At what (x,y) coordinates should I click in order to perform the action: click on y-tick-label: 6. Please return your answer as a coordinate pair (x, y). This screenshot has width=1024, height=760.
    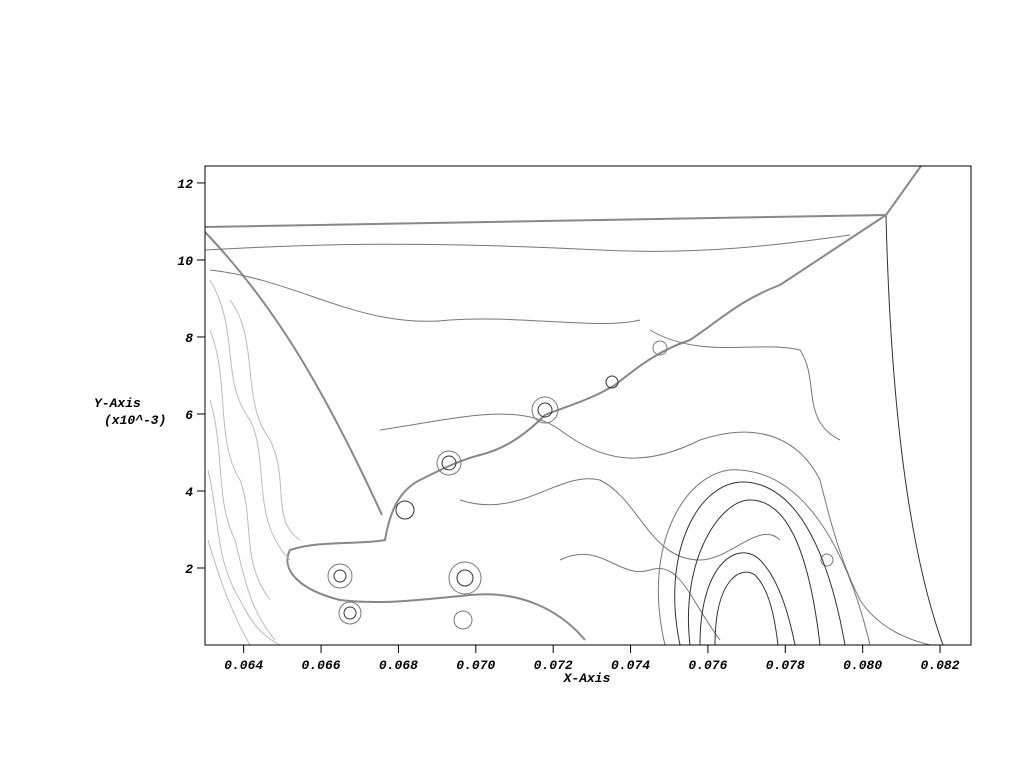
    Looking at the image, I should click on (189, 415).